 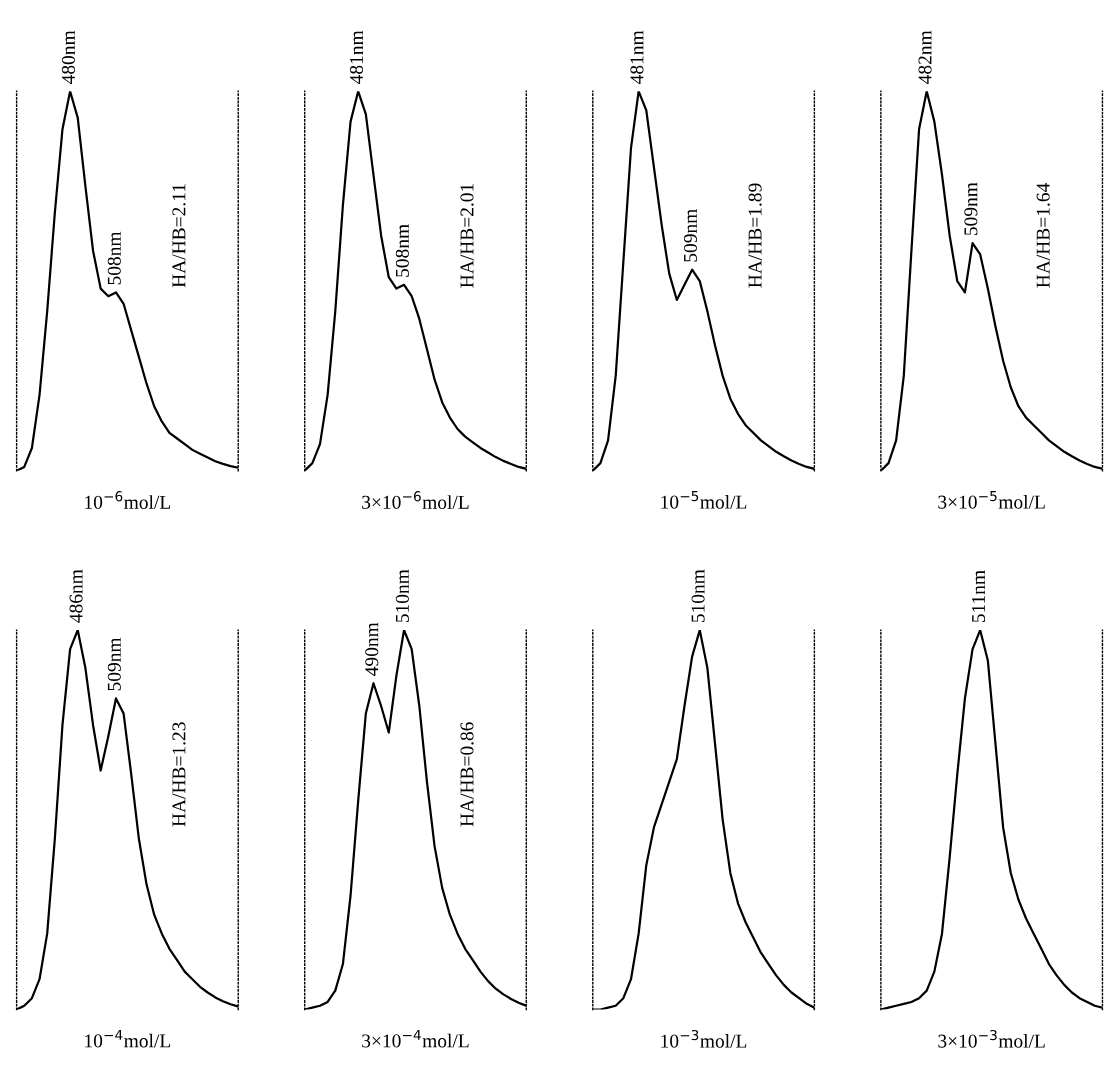 What do you see at coordinates (467, 235) in the screenshot?
I see `annotation: HA/HB=2.01` at bounding box center [467, 235].